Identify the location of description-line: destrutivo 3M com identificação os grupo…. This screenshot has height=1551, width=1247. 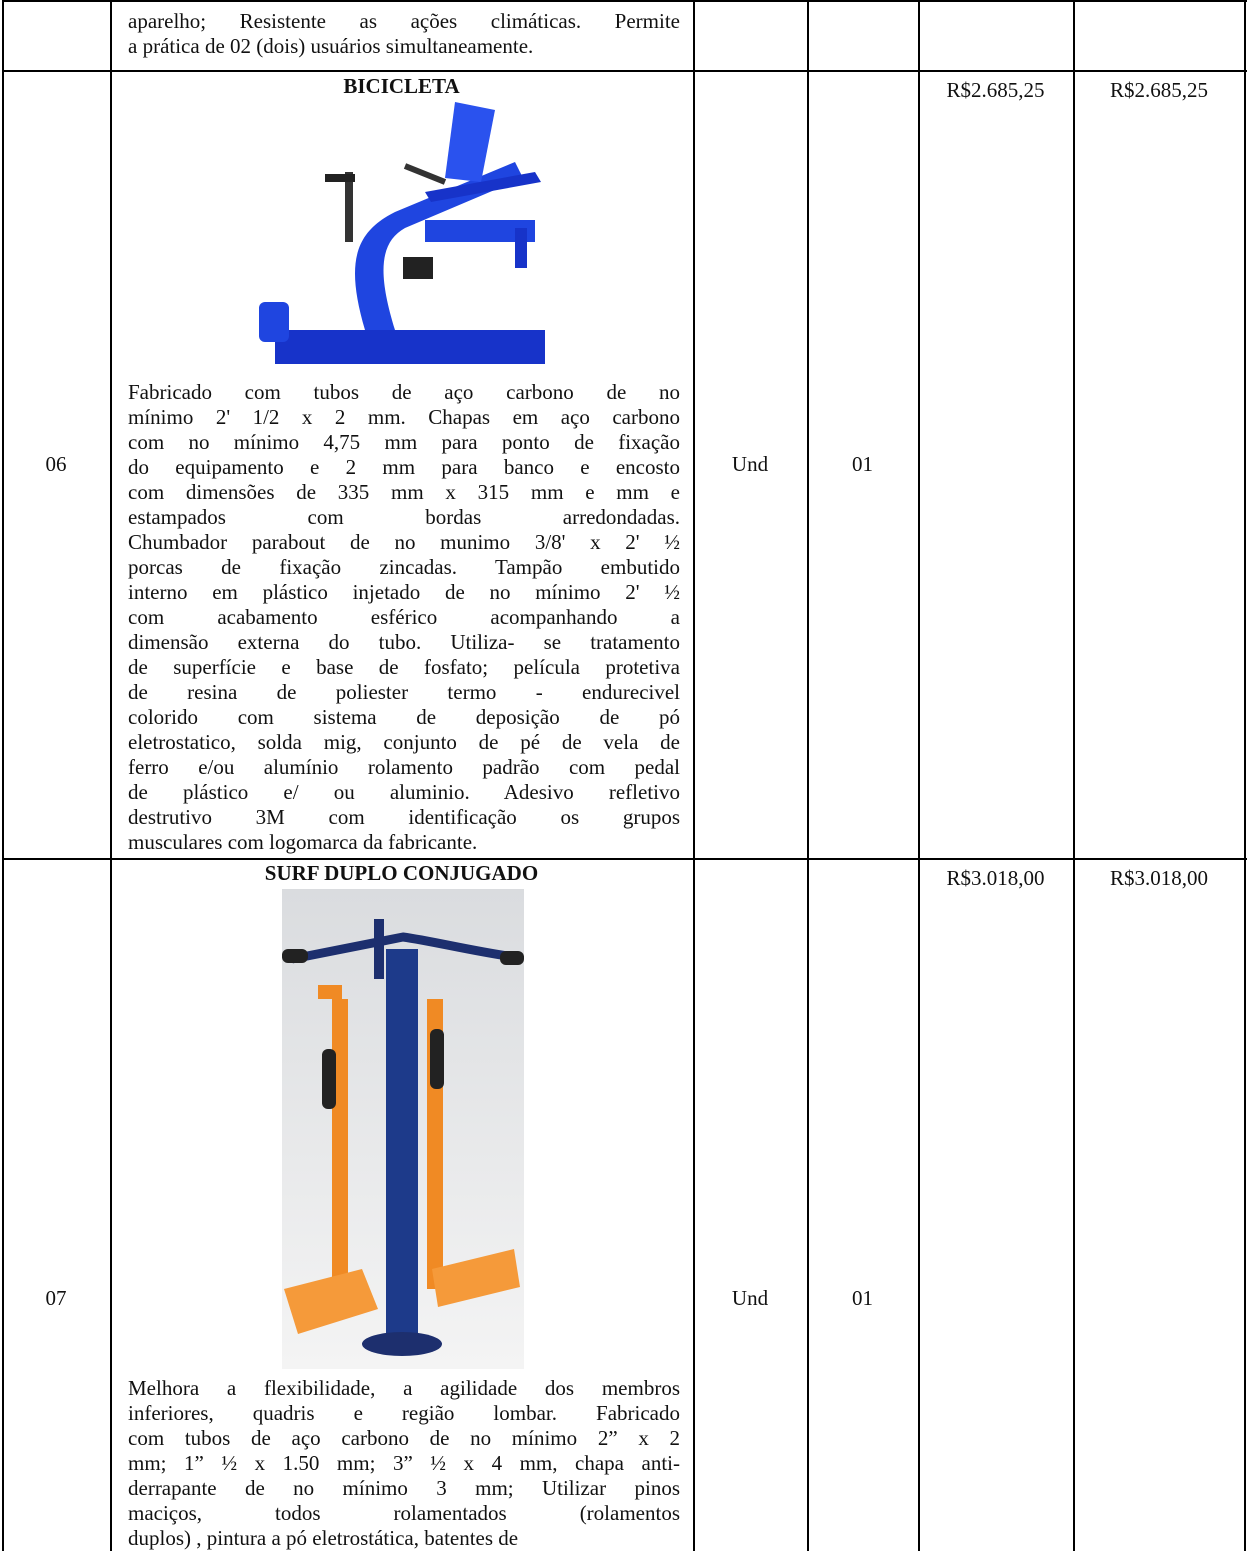
(404, 817).